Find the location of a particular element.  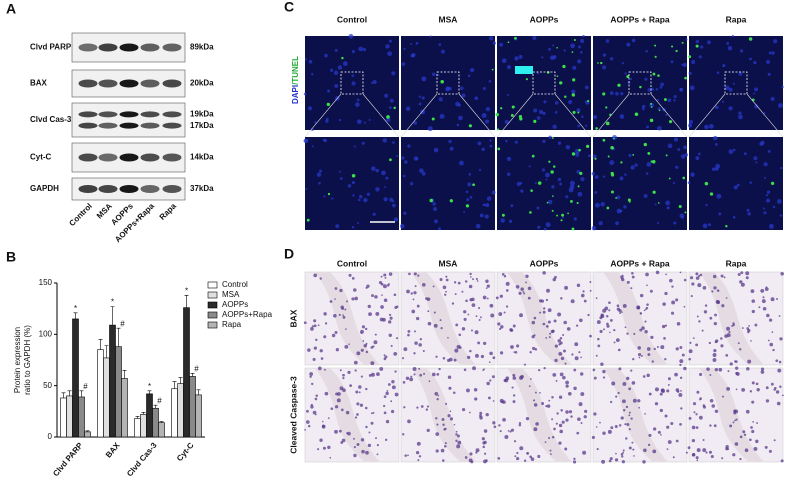

legend-swatch is located at coordinates (212, 325).